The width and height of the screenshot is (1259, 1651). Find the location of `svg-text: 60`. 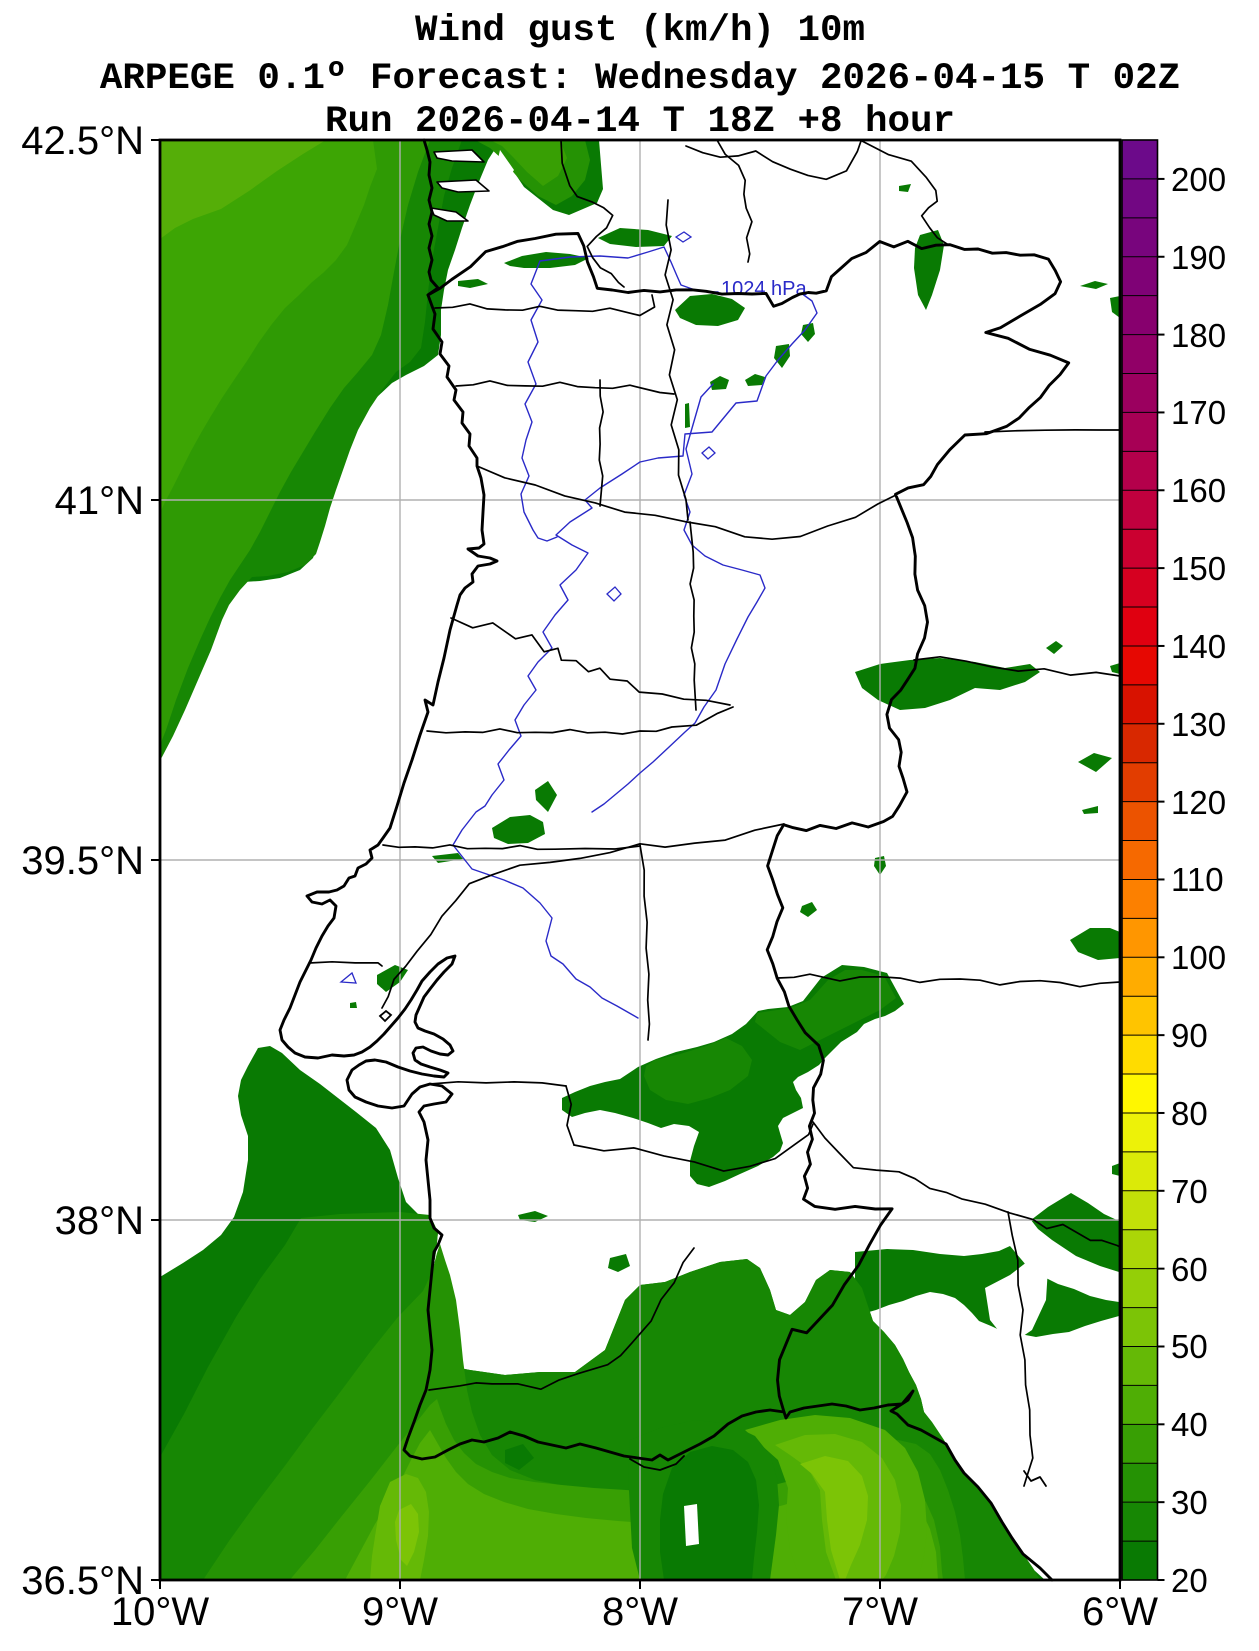

svg-text: 60 is located at coordinates (1189, 1269).